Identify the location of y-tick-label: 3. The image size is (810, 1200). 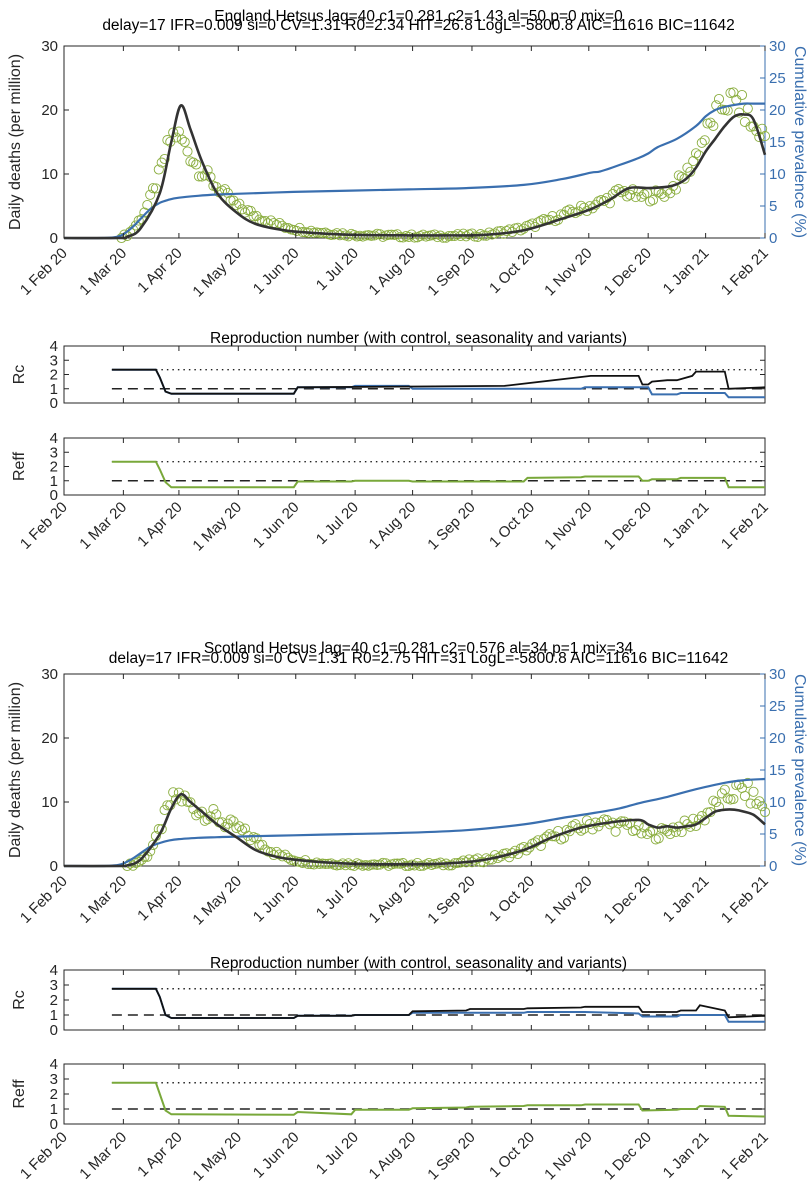
(54, 985).